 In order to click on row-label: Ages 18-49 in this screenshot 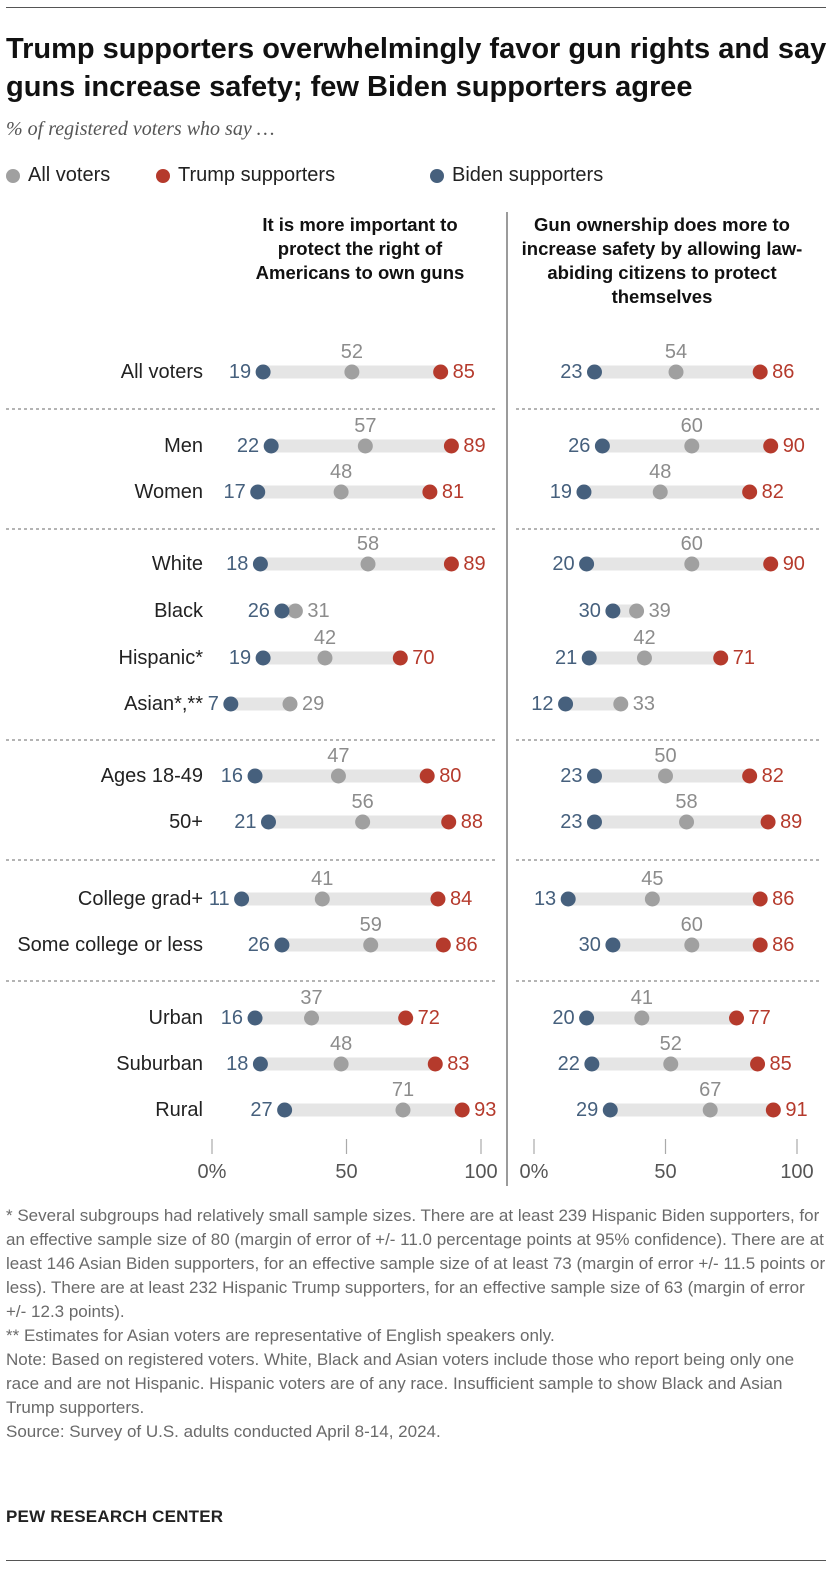, I will do `click(152, 776)`.